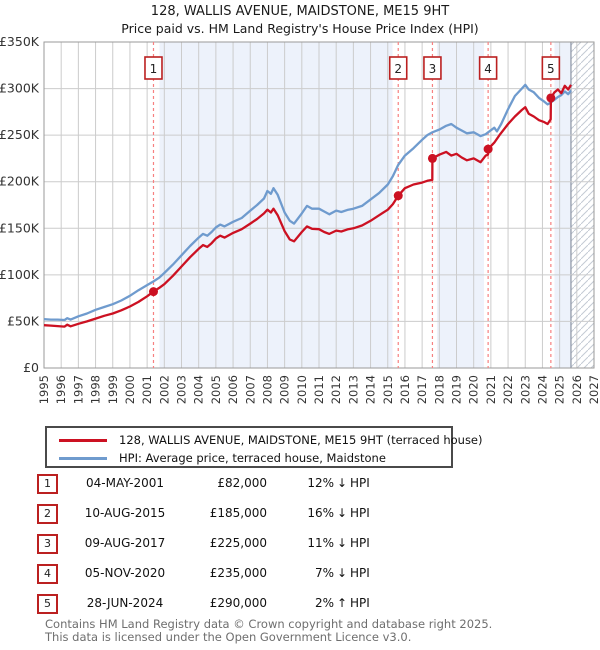 The image size is (600, 650). I want to click on sale-date: 05-NOV-2020, so click(125, 573).